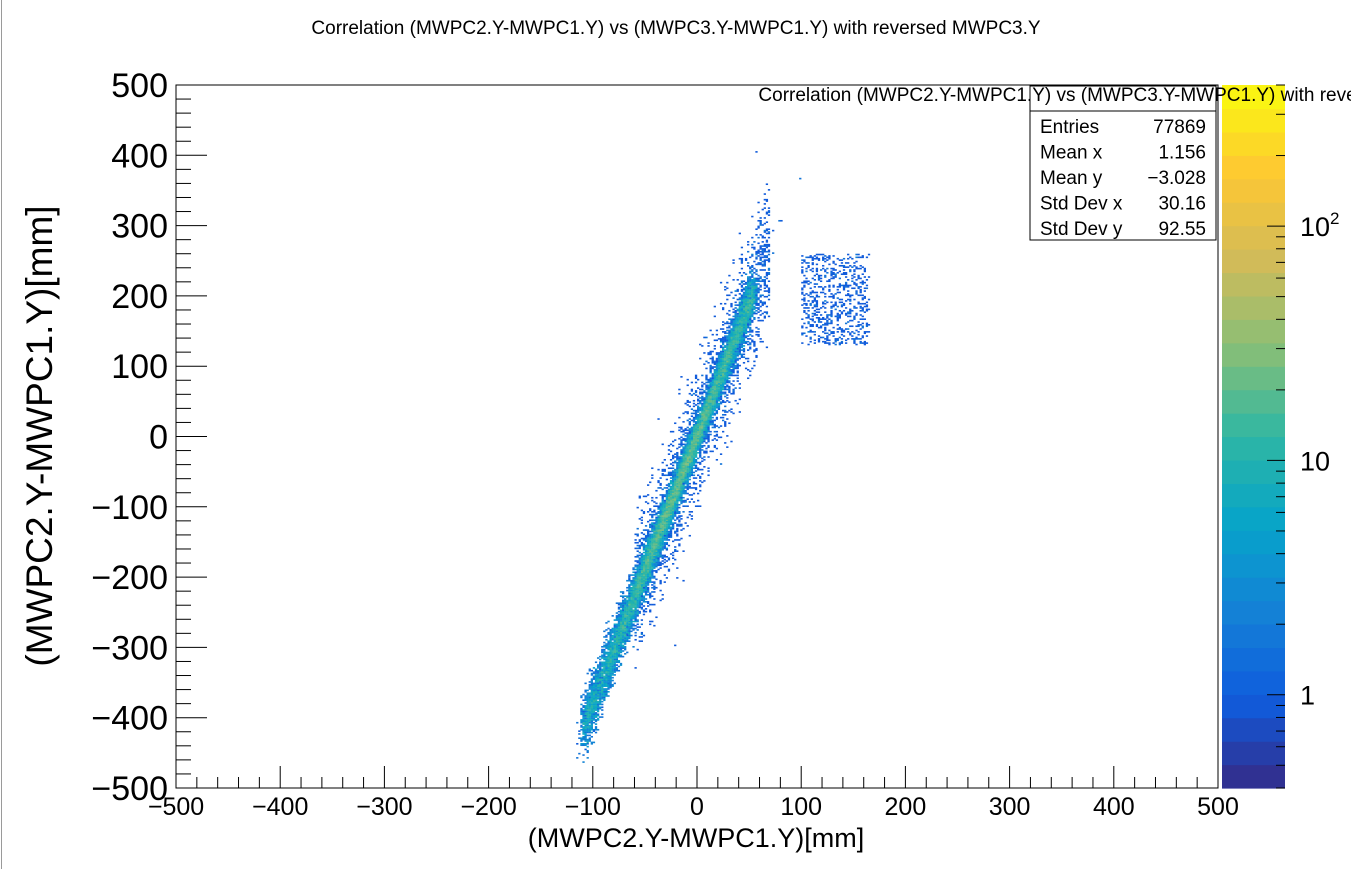  Describe the element at coordinates (696, 838) in the screenshot. I see `x-axis-label: (MWPC2.Y-MWPC1.Y)[mm]` at that location.